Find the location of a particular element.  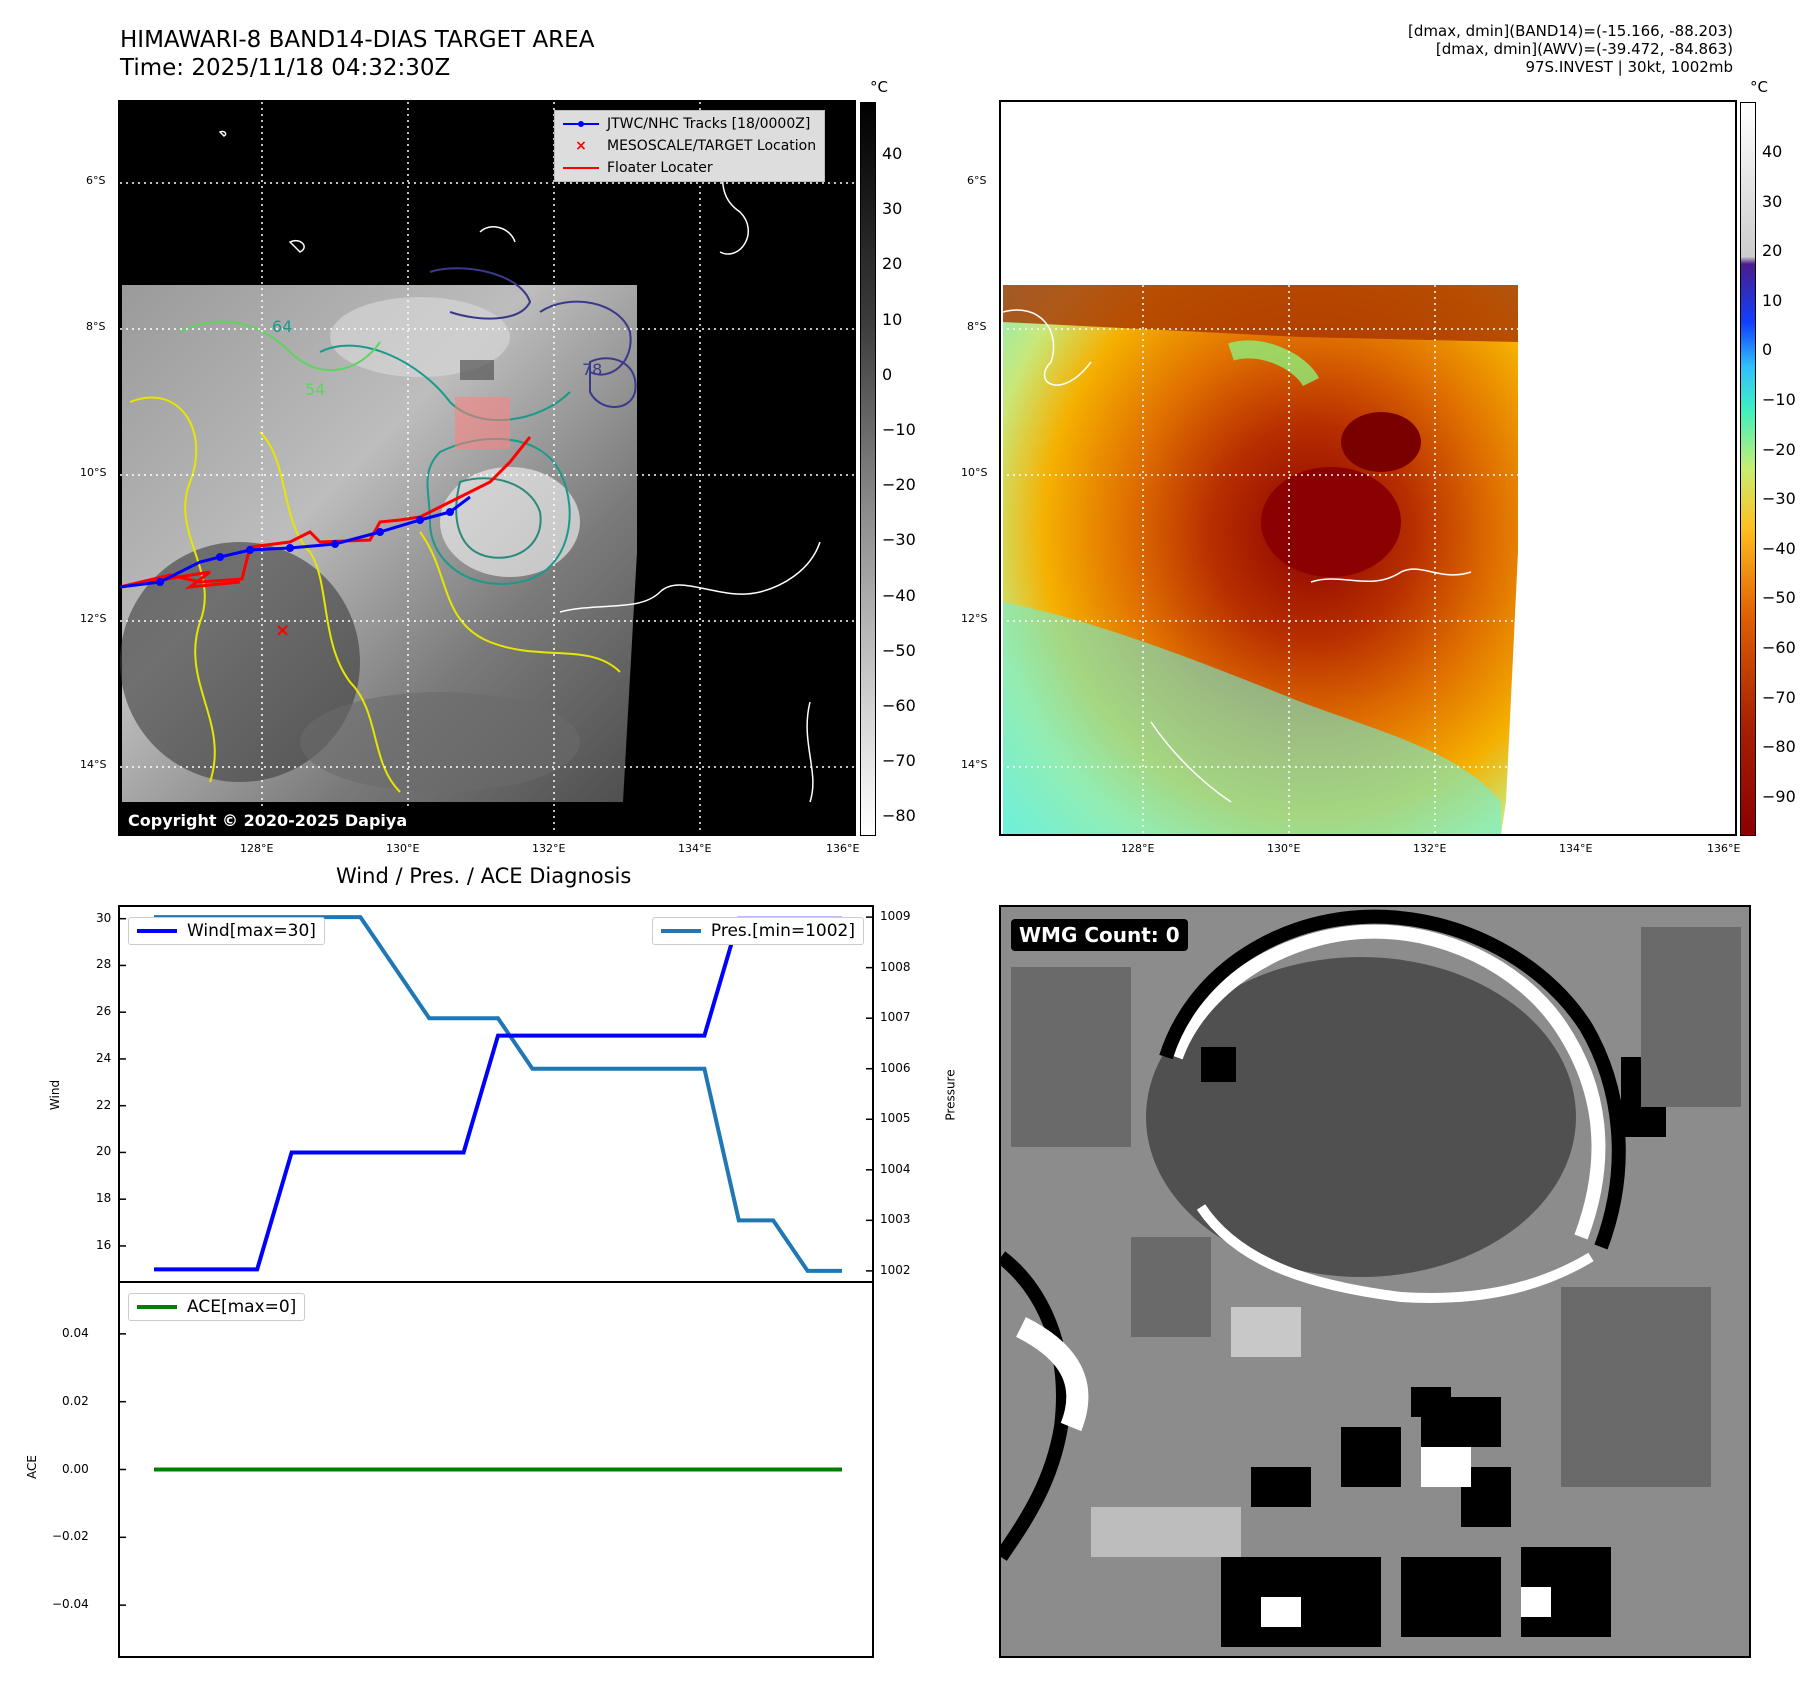

ace-legend-label: ACE[max=0] is located at coordinates (242, 1307).